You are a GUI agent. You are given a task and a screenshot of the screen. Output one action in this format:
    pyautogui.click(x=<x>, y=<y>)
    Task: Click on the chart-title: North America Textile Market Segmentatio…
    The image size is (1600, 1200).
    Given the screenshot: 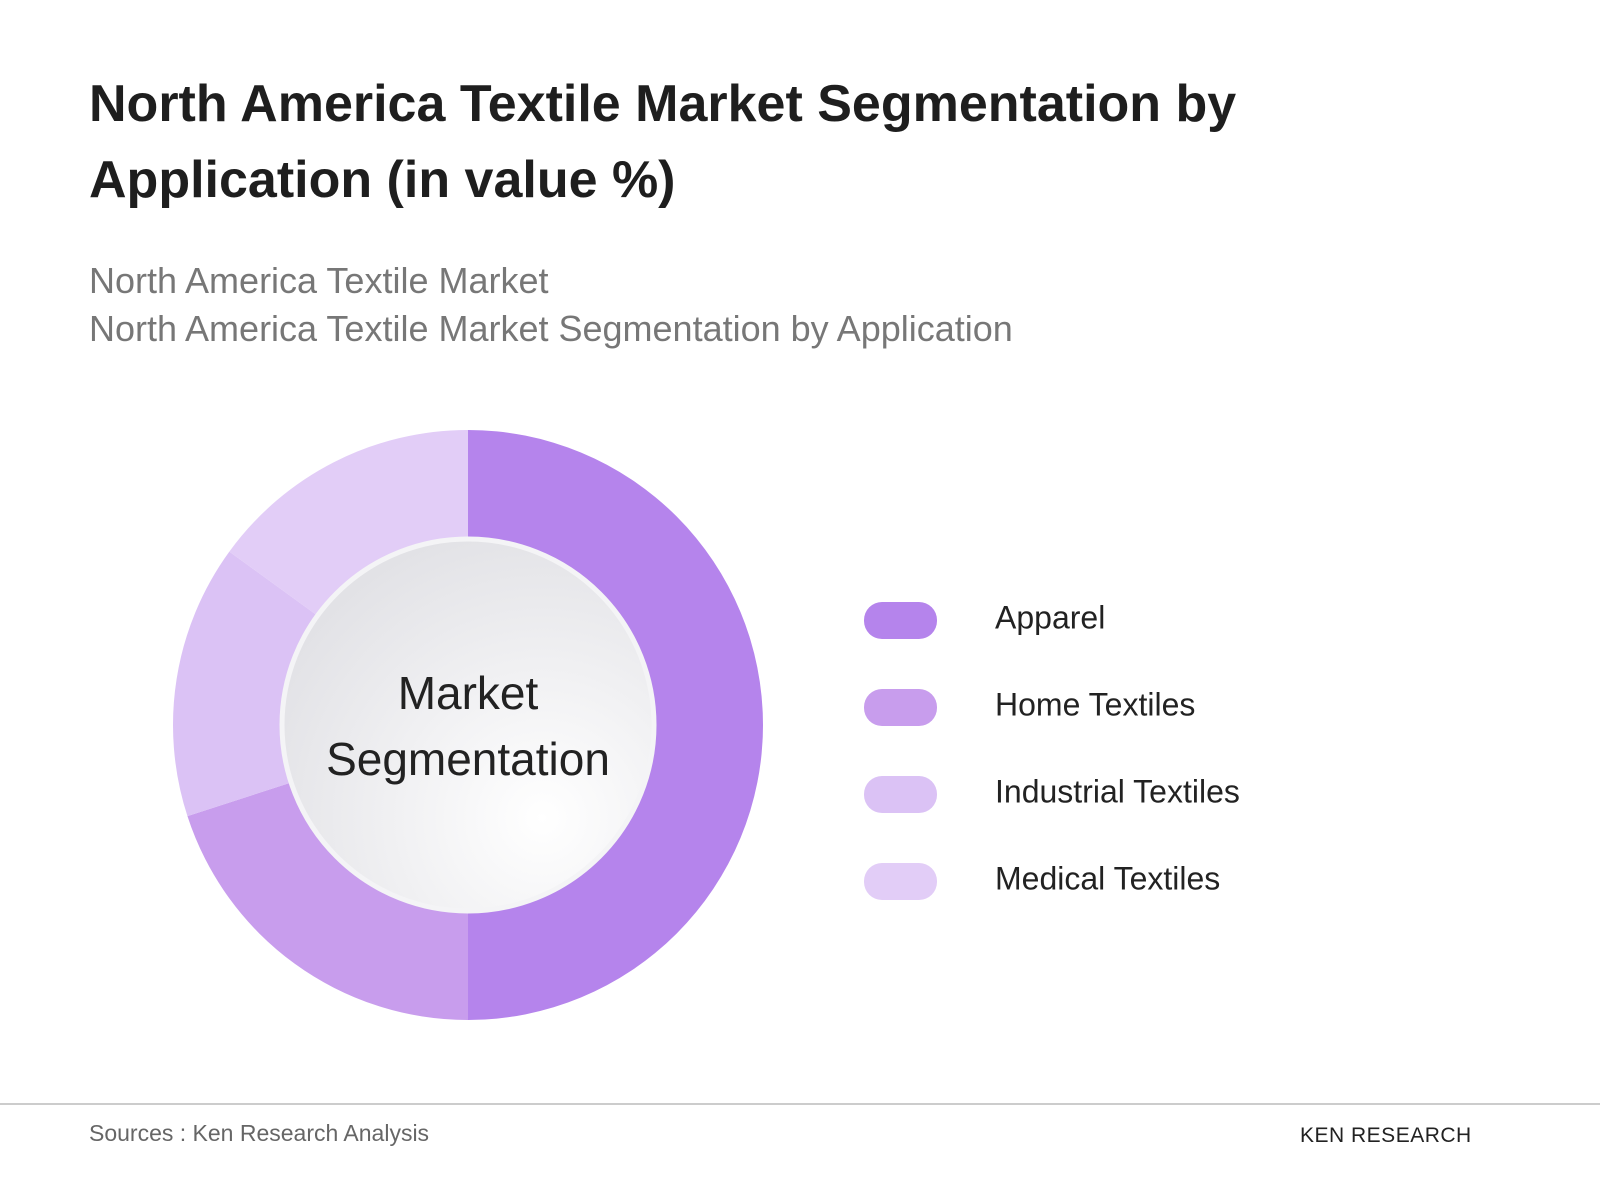 What is the action you would take?
    pyautogui.click(x=663, y=142)
    